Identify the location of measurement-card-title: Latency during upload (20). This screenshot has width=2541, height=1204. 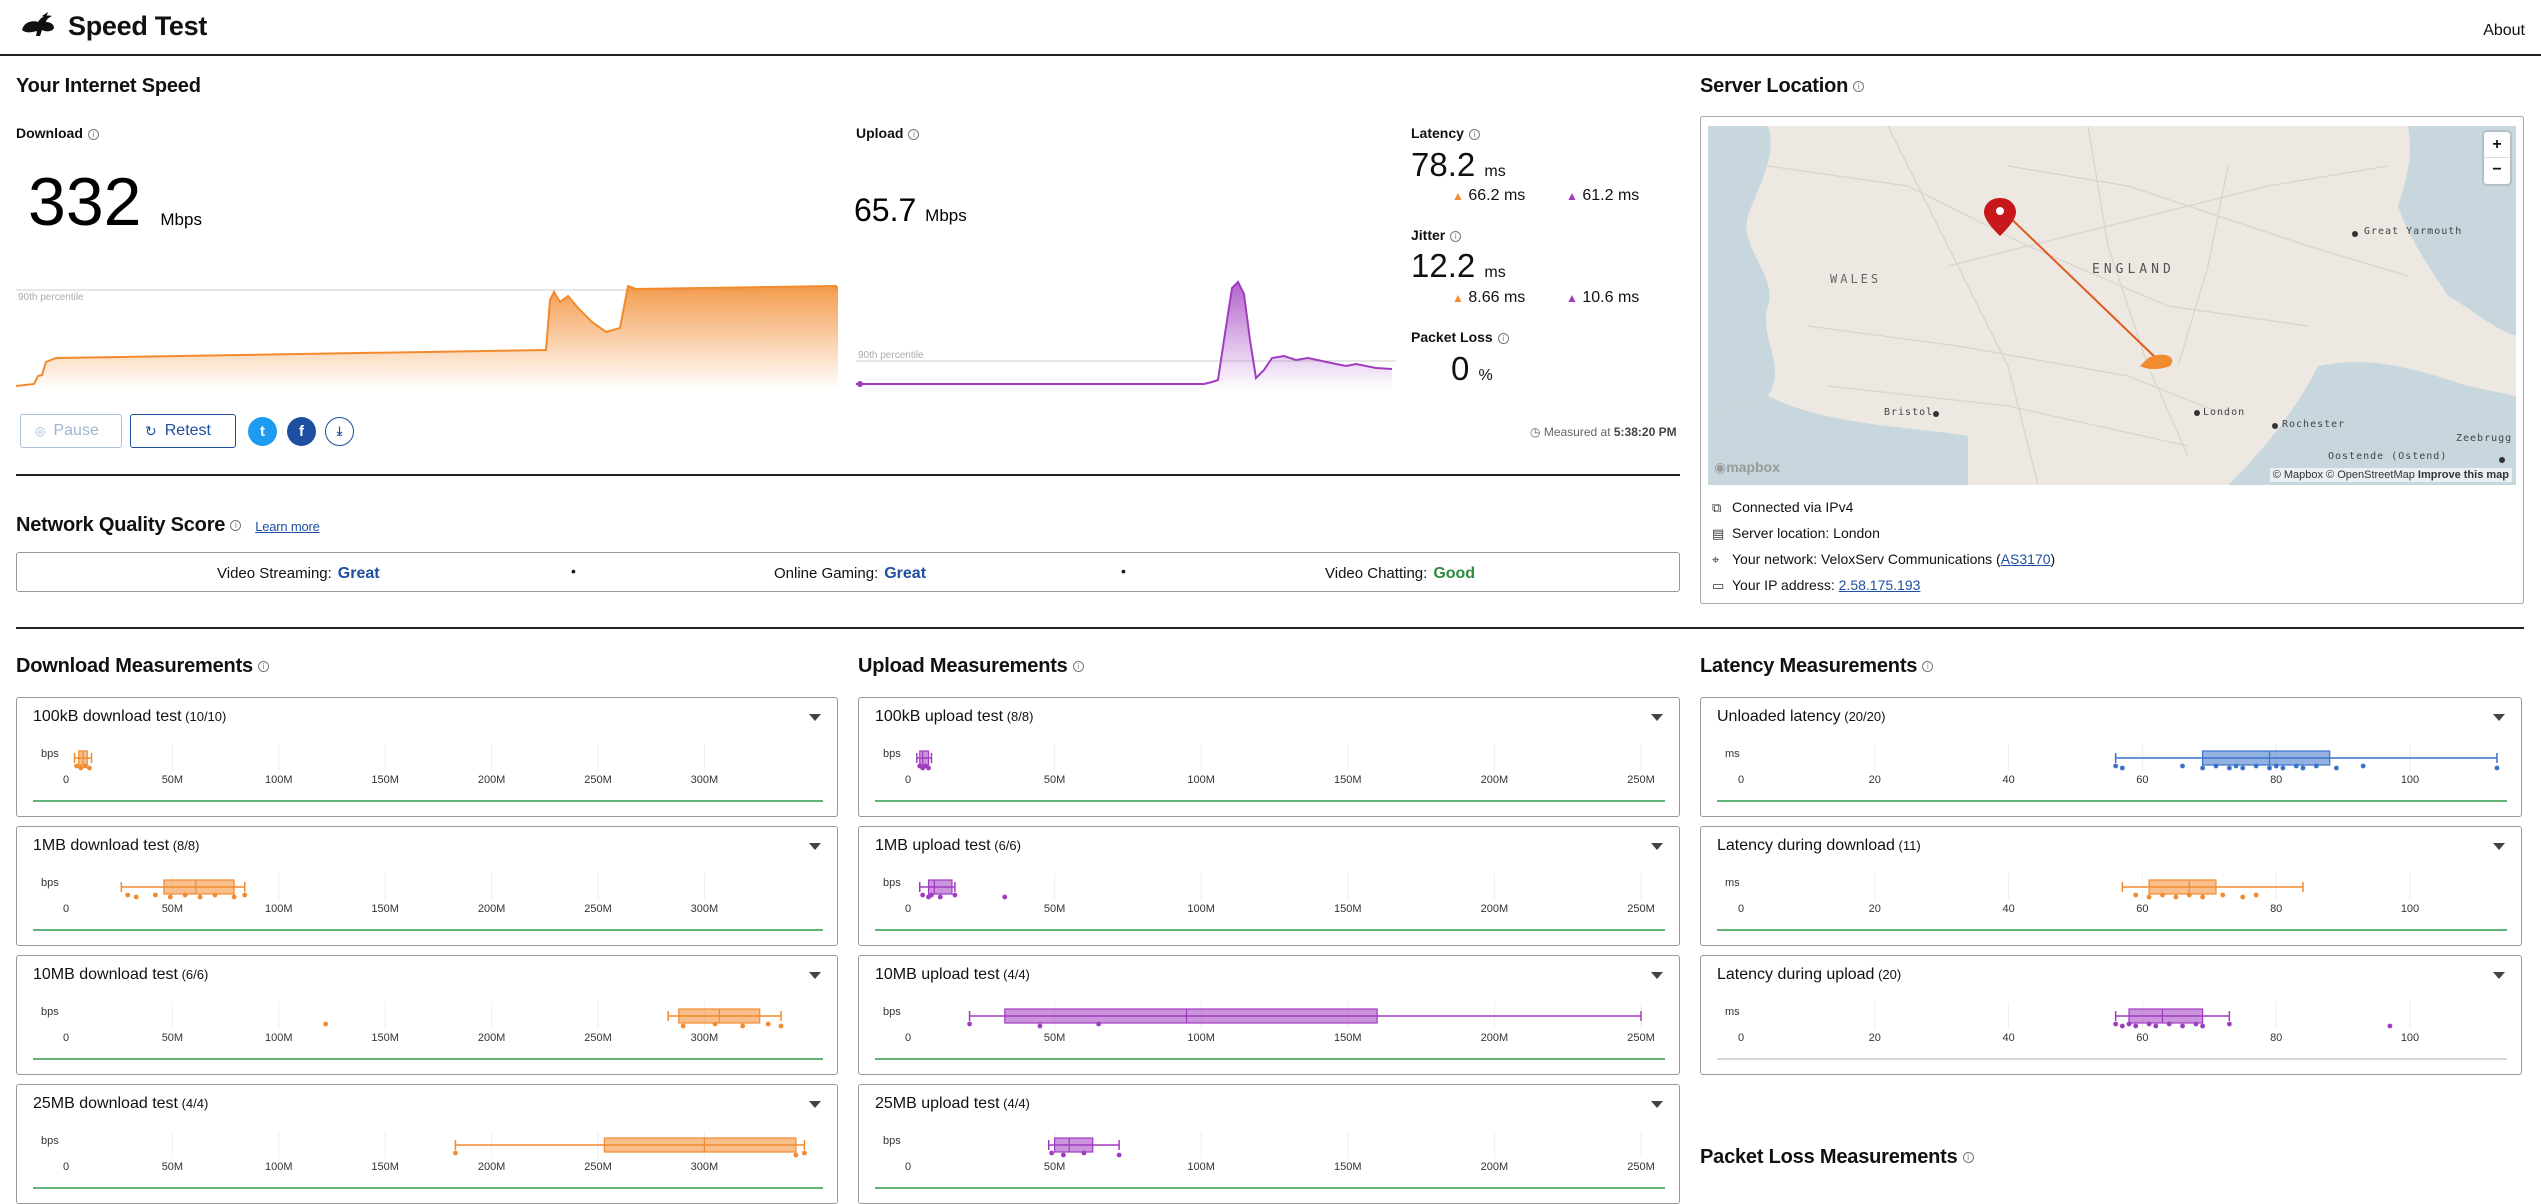
(1809, 975).